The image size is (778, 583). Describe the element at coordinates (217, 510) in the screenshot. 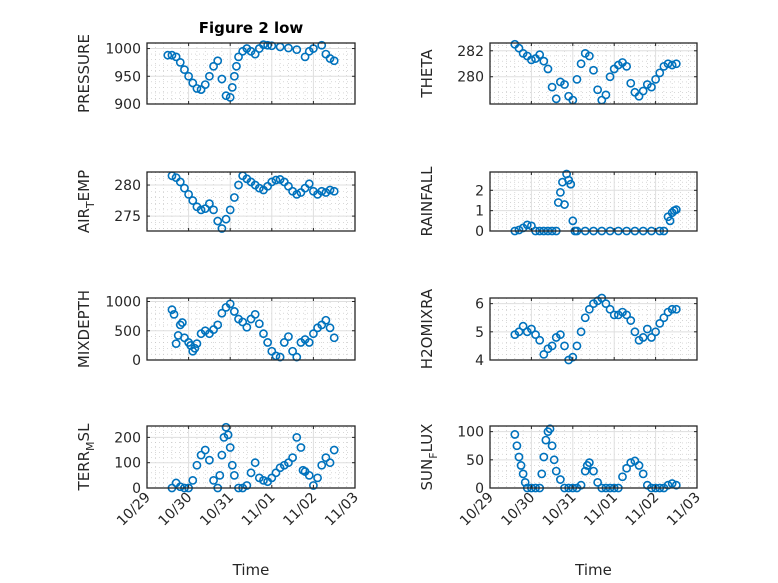

I see `x-tick-label: 10/31` at that location.